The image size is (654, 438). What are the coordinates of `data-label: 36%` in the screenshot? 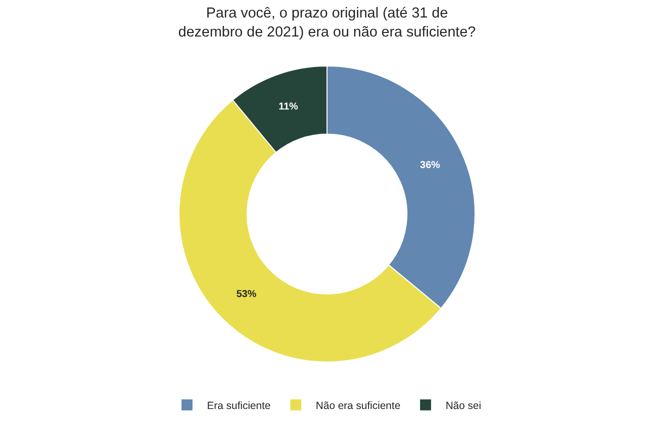 It's located at (430, 165).